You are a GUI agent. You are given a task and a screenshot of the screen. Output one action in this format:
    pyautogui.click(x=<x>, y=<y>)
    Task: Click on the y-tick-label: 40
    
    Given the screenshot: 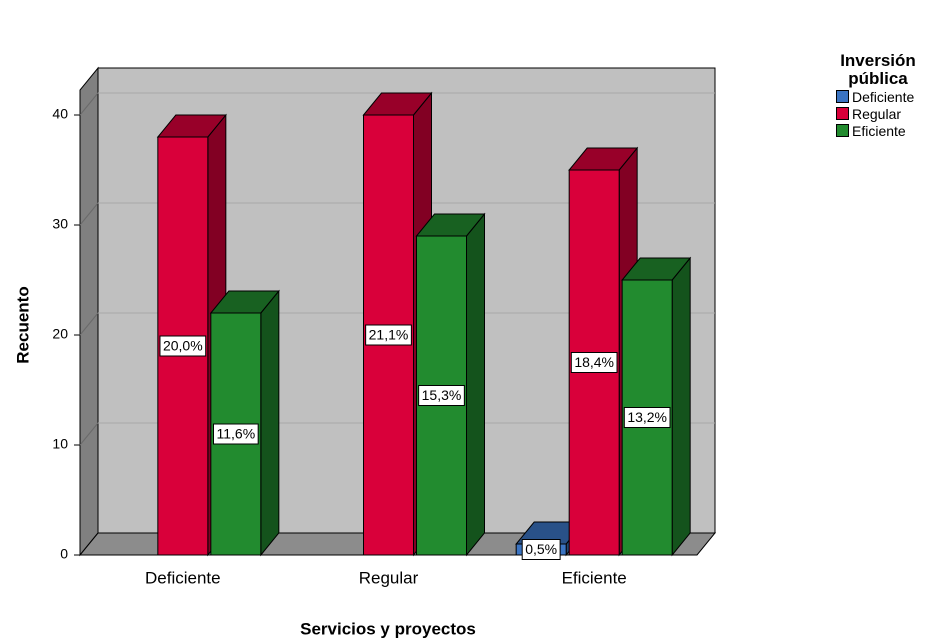 What is the action you would take?
    pyautogui.click(x=60, y=114)
    